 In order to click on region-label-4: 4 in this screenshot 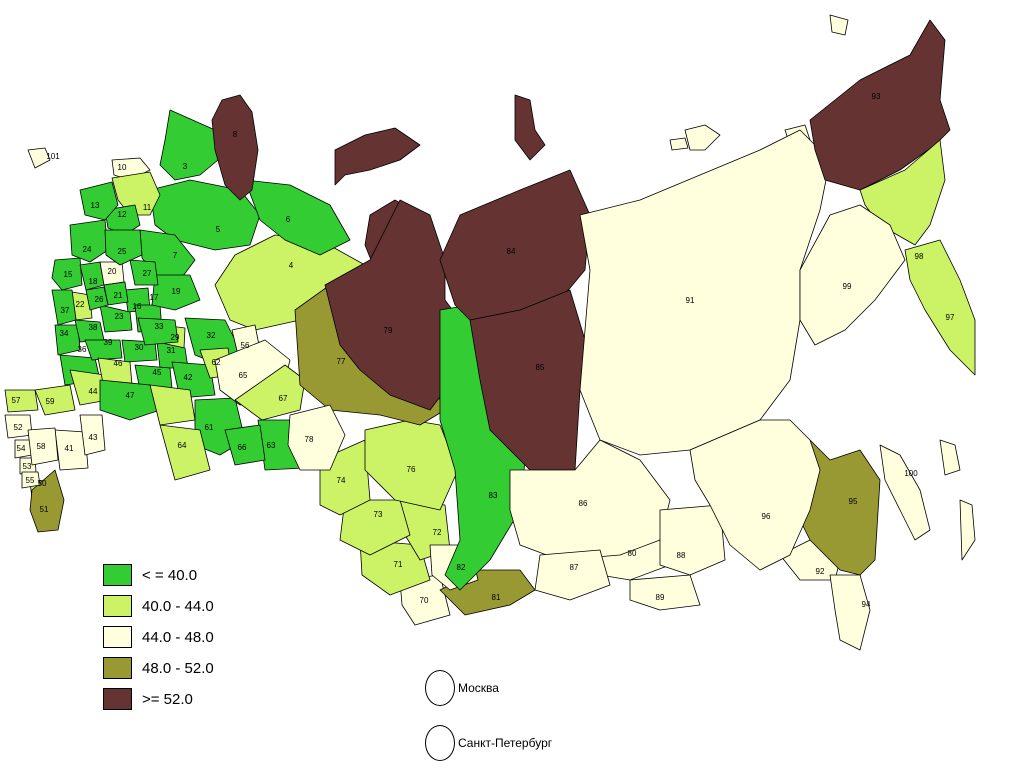, I will do `click(291, 265)`.